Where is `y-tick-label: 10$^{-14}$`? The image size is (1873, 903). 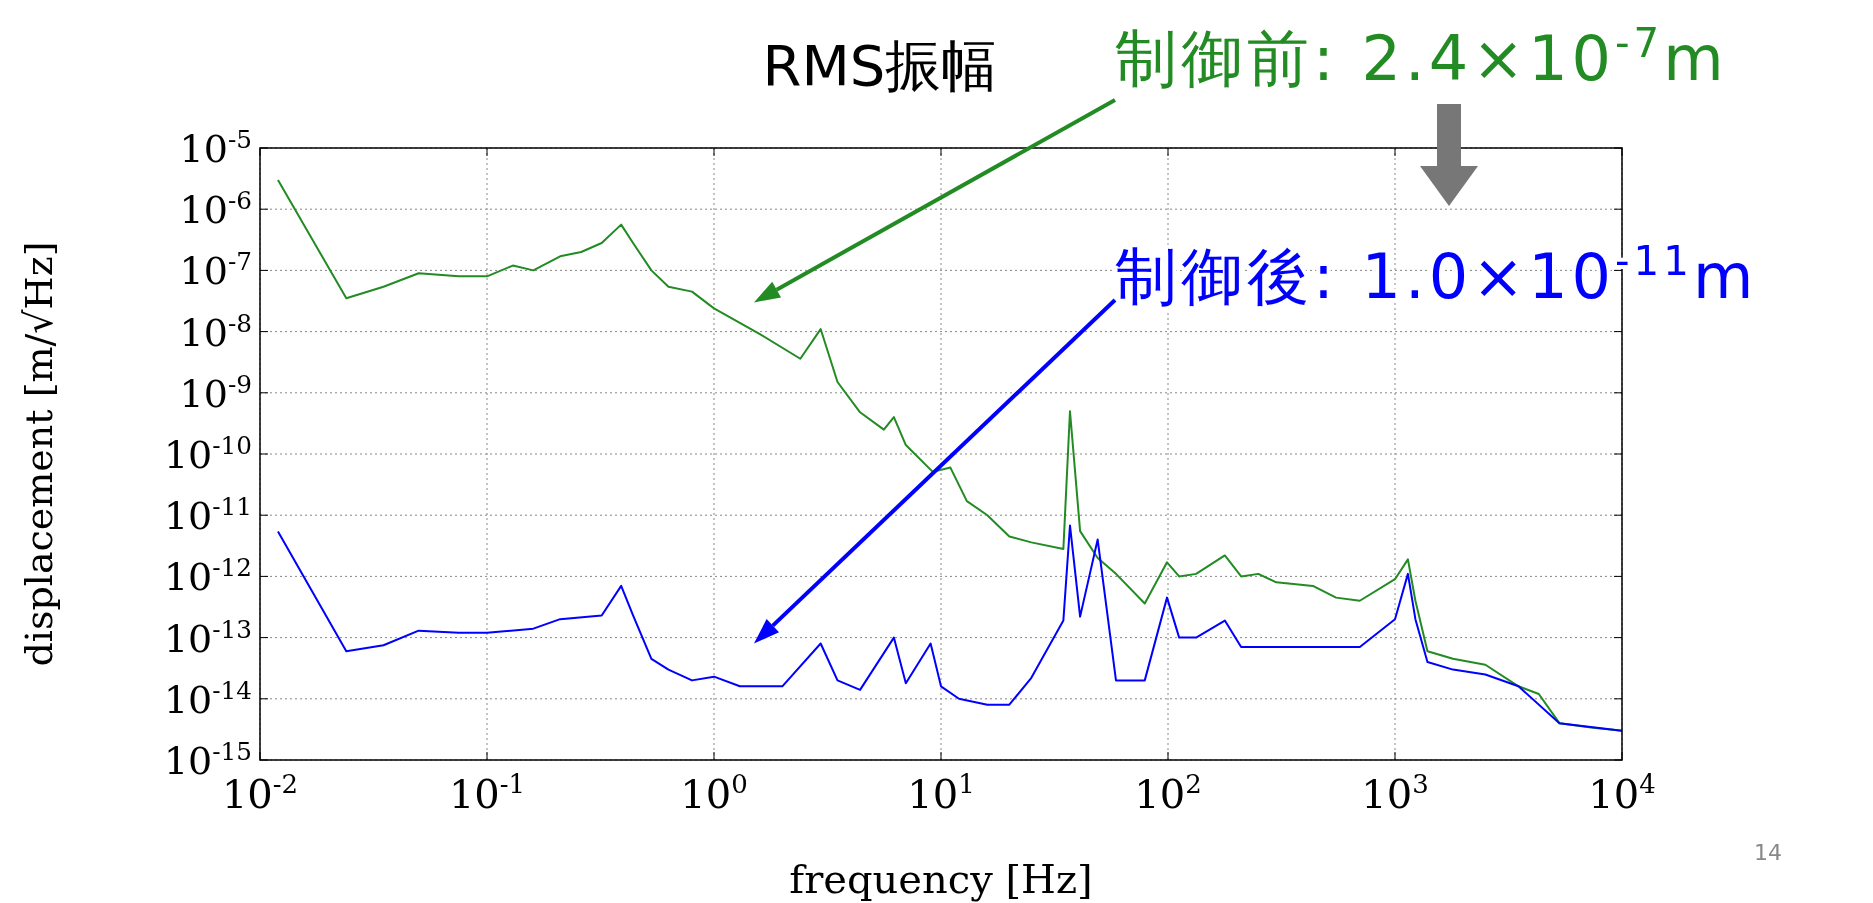
y-tick-label: 10$^{-14}$ is located at coordinates (207, 698).